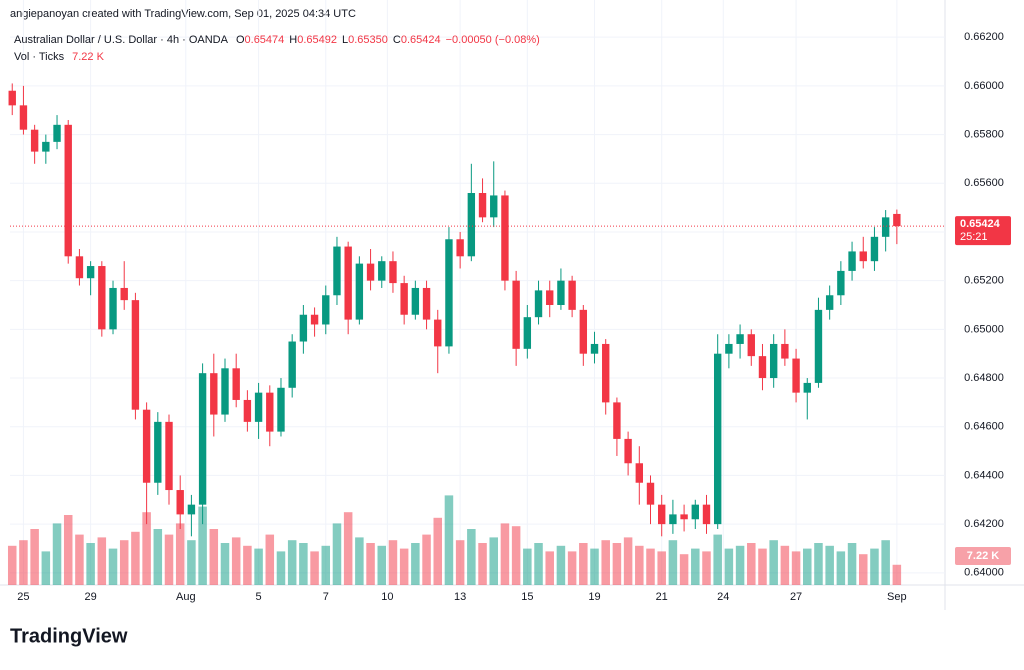  Describe the element at coordinates (984, 573) in the screenshot. I see `y-tick-label: 0.64000` at that location.